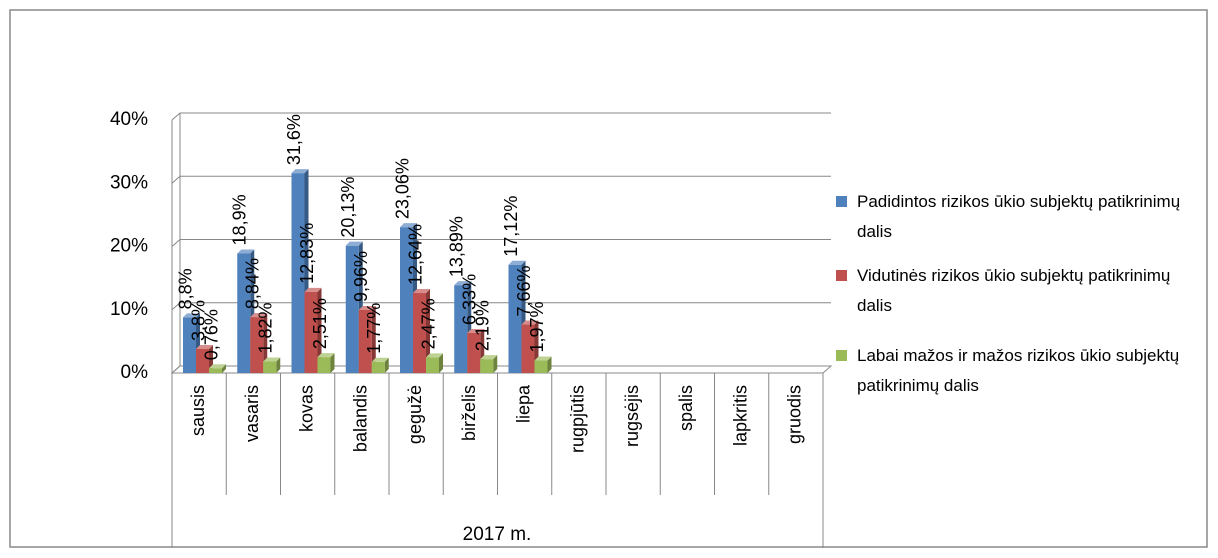  I want to click on value-label: 12,64%, so click(415, 254).